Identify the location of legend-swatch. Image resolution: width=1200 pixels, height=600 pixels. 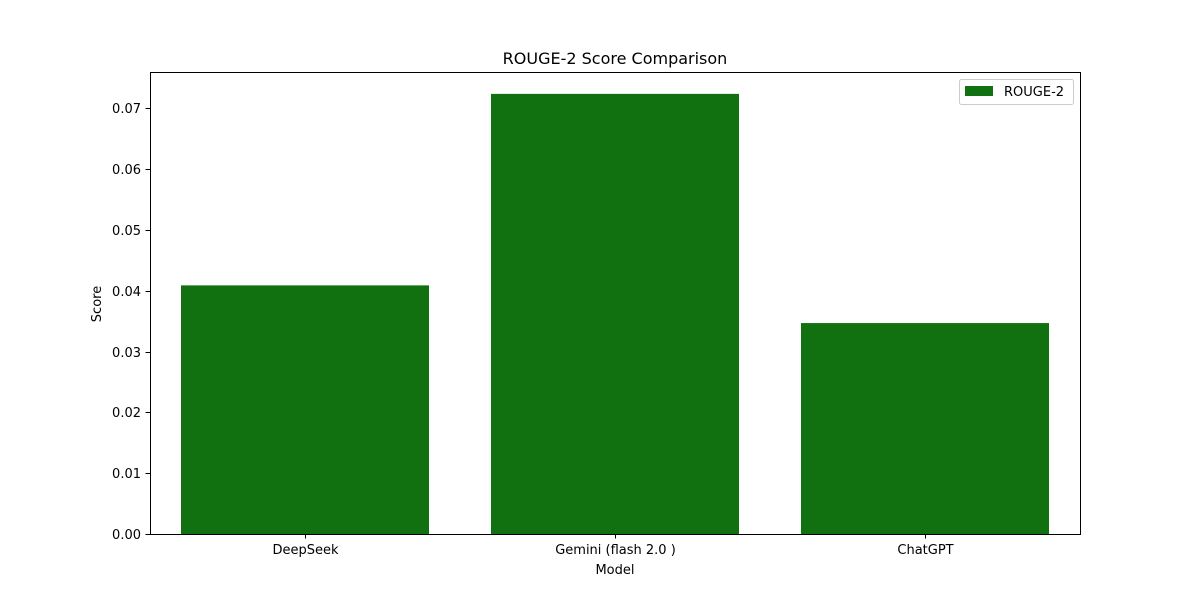
(979, 91).